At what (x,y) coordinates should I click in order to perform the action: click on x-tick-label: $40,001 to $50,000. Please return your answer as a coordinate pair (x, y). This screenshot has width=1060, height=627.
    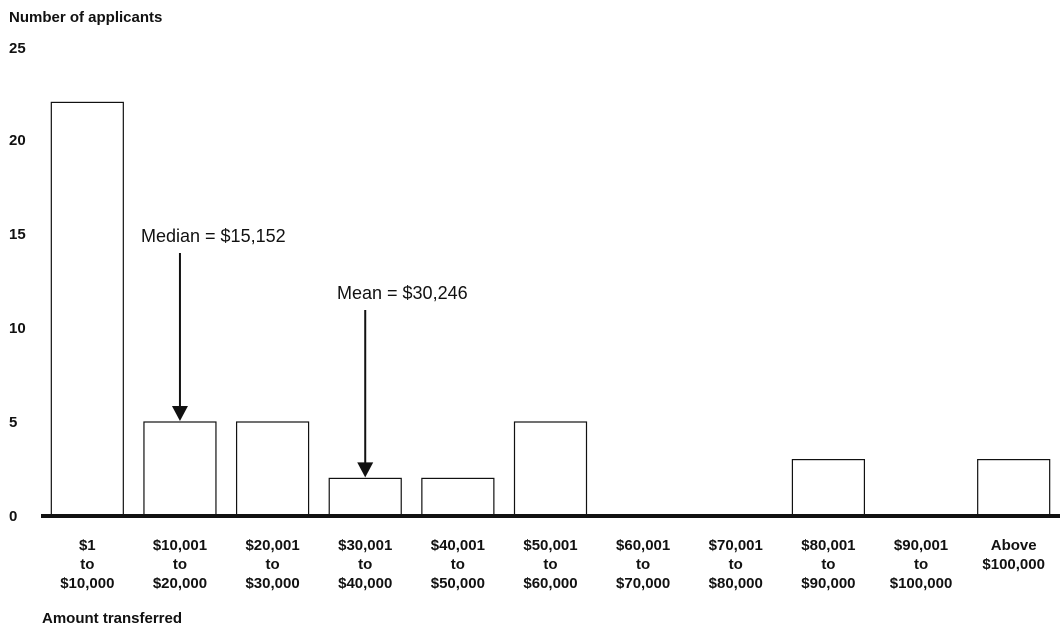
    Looking at the image, I should click on (458, 564).